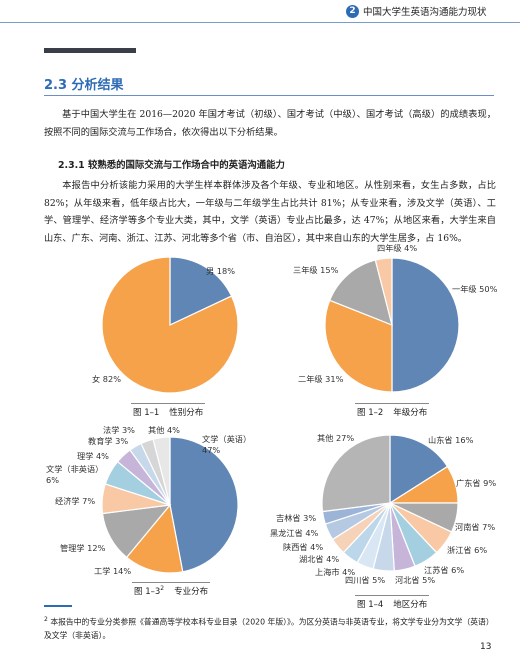 Image resolution: width=520 pixels, height=660 pixels. I want to click on slice-label: 法学 3%, so click(119, 430).